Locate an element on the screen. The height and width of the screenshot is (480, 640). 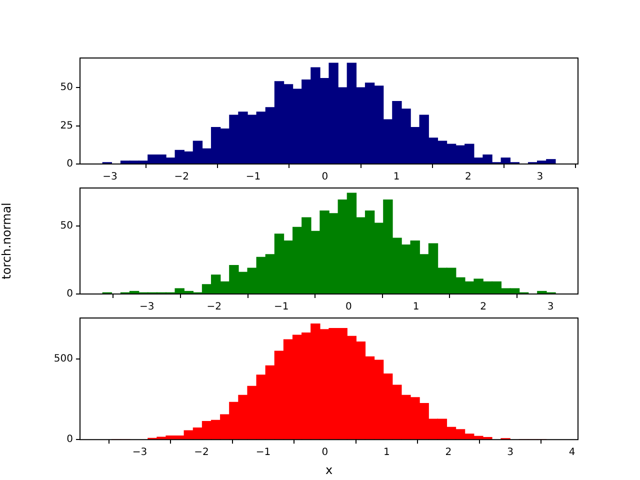
y-tick-label: 500 is located at coordinates (63, 359).